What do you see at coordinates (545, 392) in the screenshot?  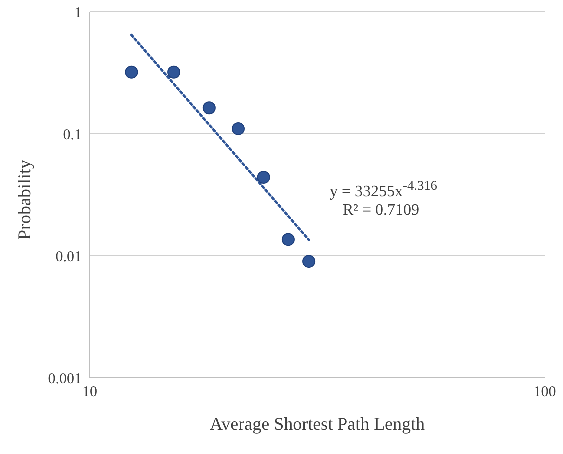 I see `x-tick-label: 100` at bounding box center [545, 392].